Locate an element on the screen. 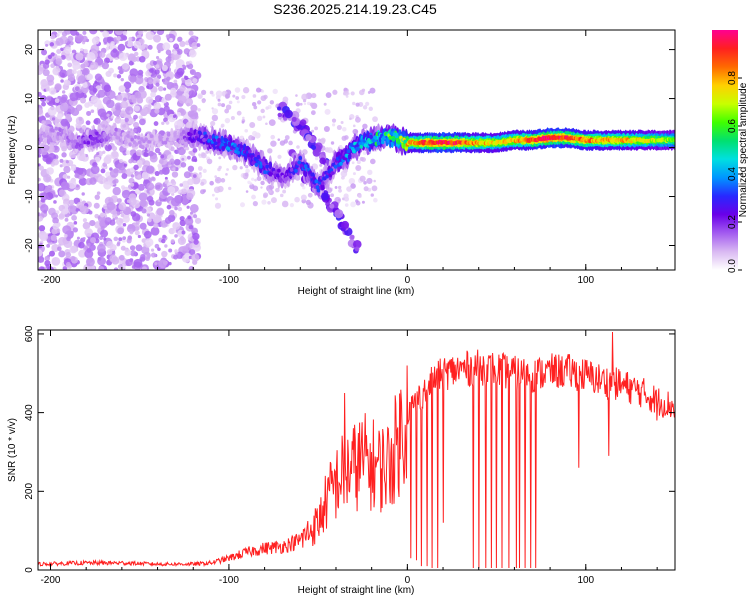 The height and width of the screenshot is (600, 750). snr-x-tick-label: 0 is located at coordinates (408, 580).